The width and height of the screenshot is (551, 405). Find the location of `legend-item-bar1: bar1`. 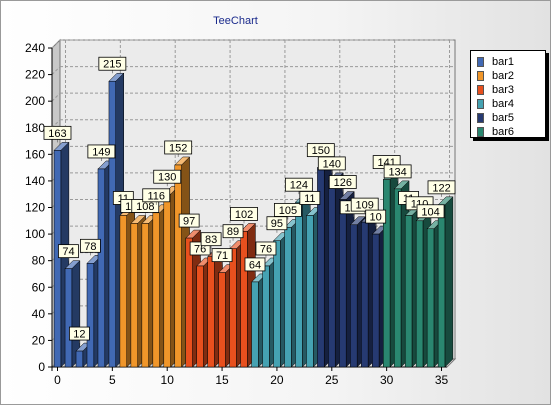

legend-item-bar1: bar1 is located at coordinates (511, 62).